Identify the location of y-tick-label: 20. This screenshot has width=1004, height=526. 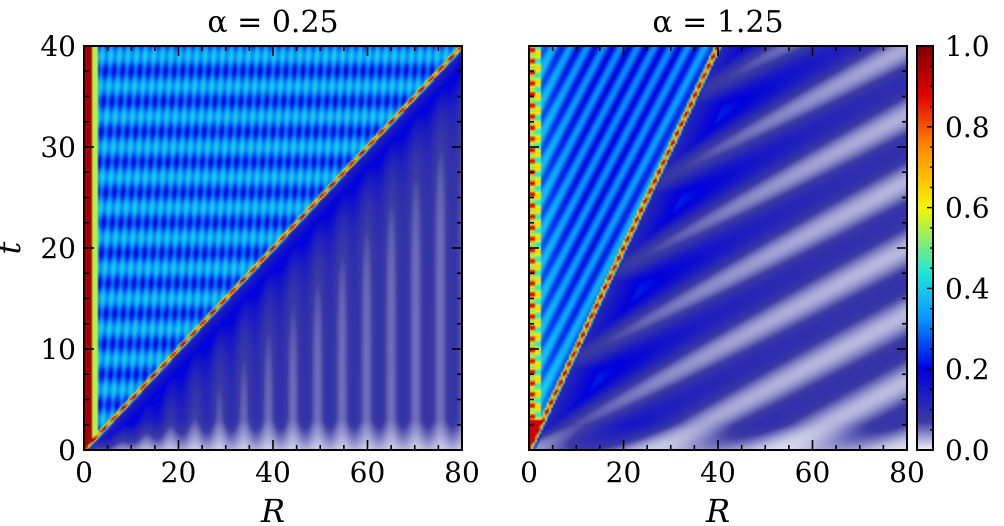
(58, 248).